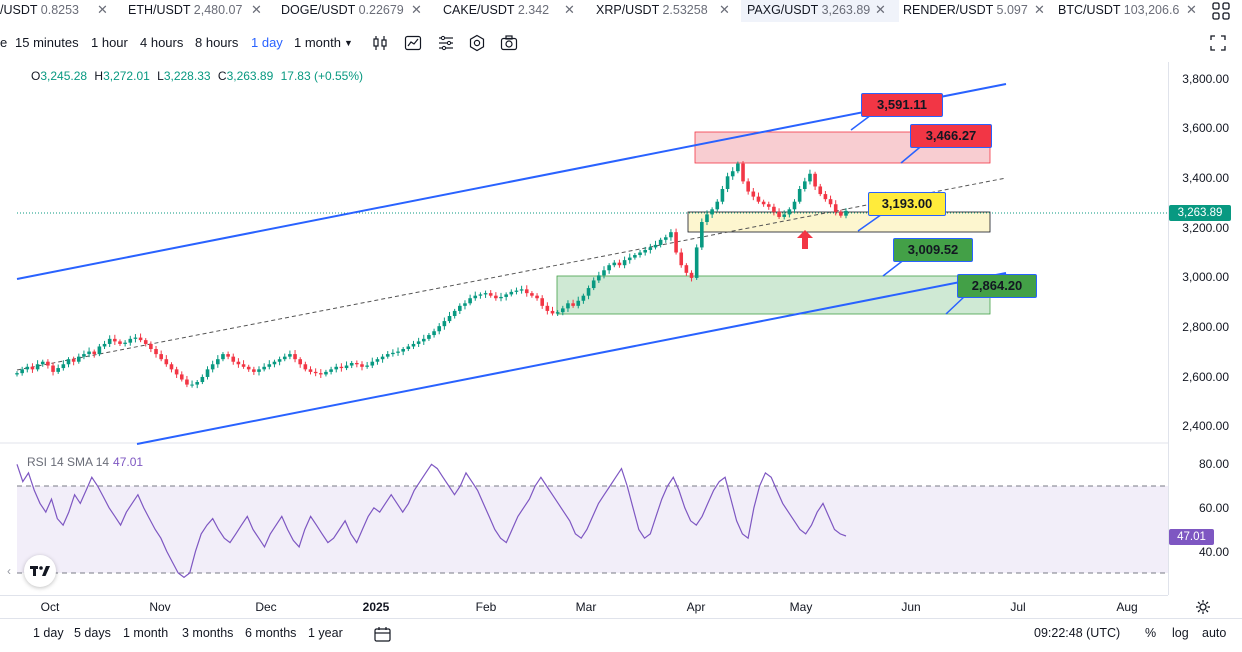 This screenshot has height=652, width=1242. I want to click on tab-symbol: BTC/USDT 103,206.6 ✕, so click(1127, 11).